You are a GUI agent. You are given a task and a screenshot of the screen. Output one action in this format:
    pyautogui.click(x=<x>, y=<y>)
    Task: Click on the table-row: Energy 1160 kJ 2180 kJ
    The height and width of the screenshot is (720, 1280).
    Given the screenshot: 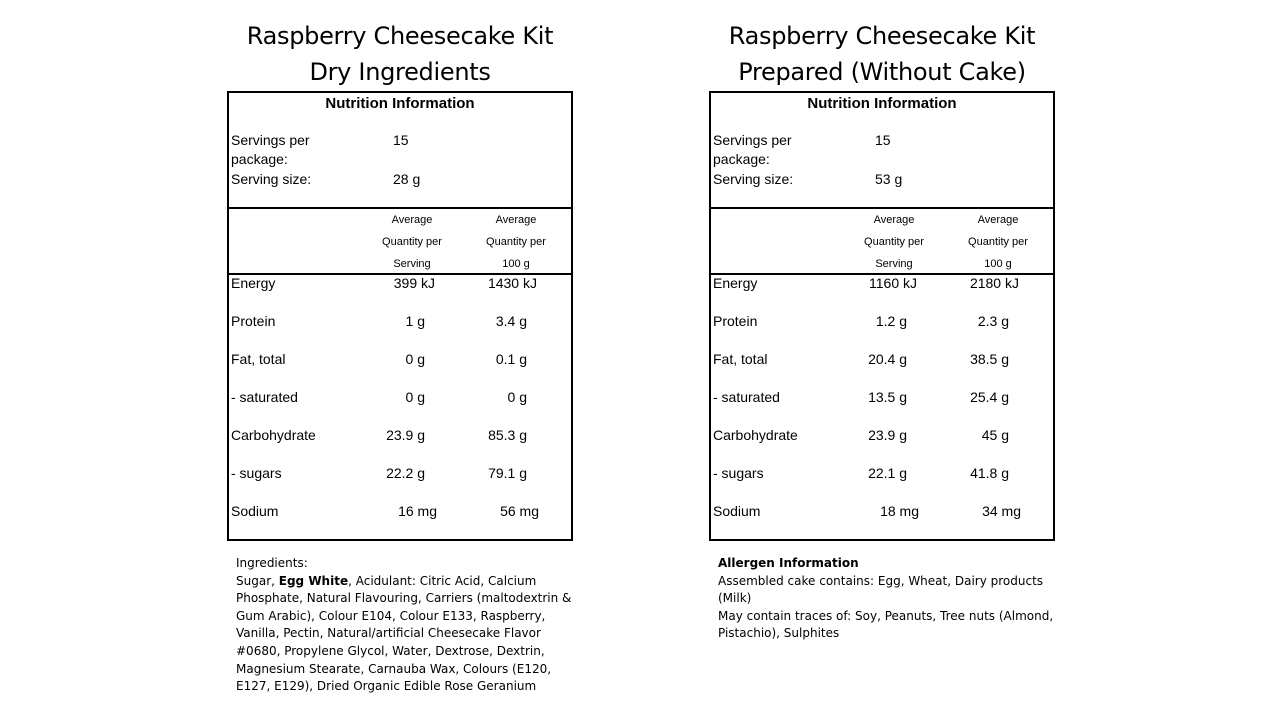 What is the action you would take?
    pyautogui.click(x=882, y=294)
    